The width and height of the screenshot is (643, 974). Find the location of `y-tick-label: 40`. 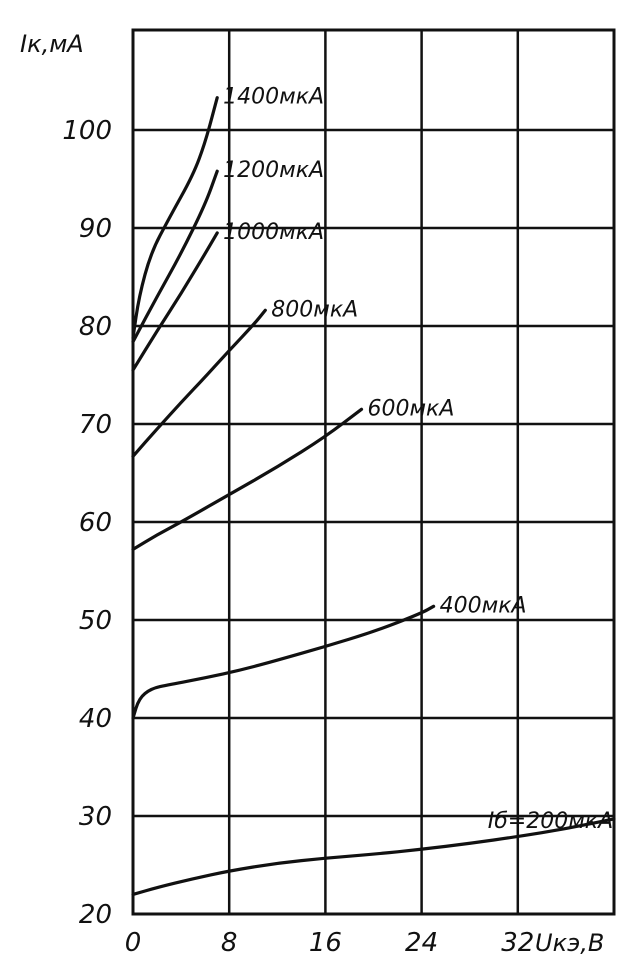

y-tick-label: 40 is located at coordinates (95, 719).